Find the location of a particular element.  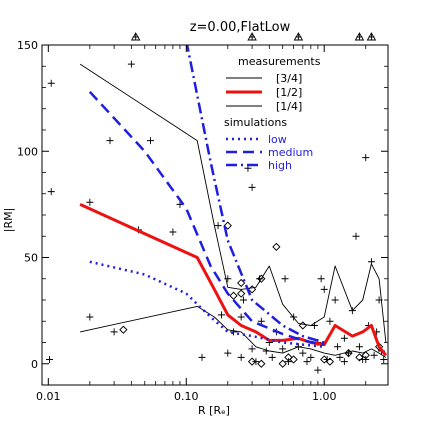

x-tick-label: 0.01 is located at coordinates (48, 396).